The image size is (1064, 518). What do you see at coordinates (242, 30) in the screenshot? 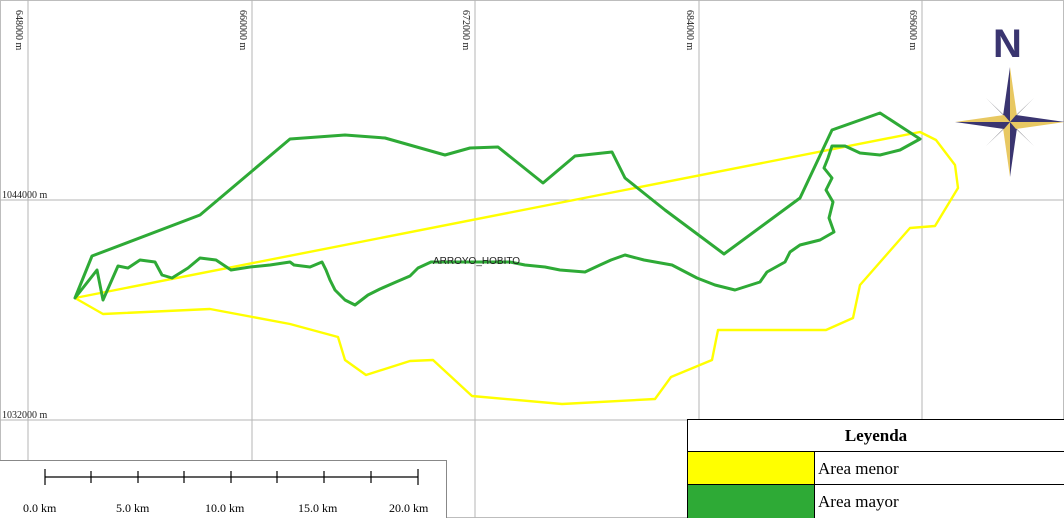
I see `easting-label: 660000 m` at bounding box center [242, 30].